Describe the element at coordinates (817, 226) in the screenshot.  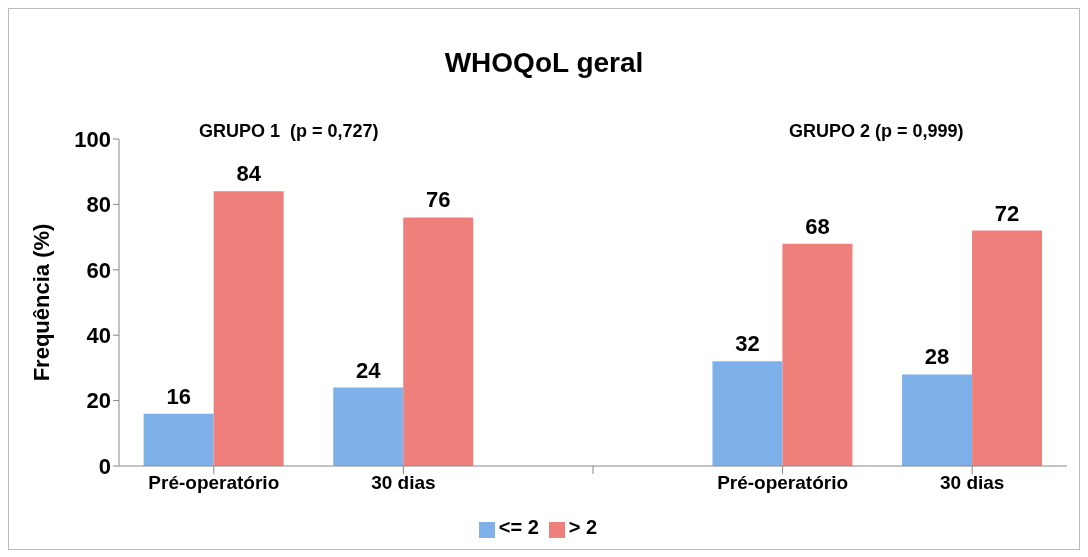
I see `data-label: 68` at that location.